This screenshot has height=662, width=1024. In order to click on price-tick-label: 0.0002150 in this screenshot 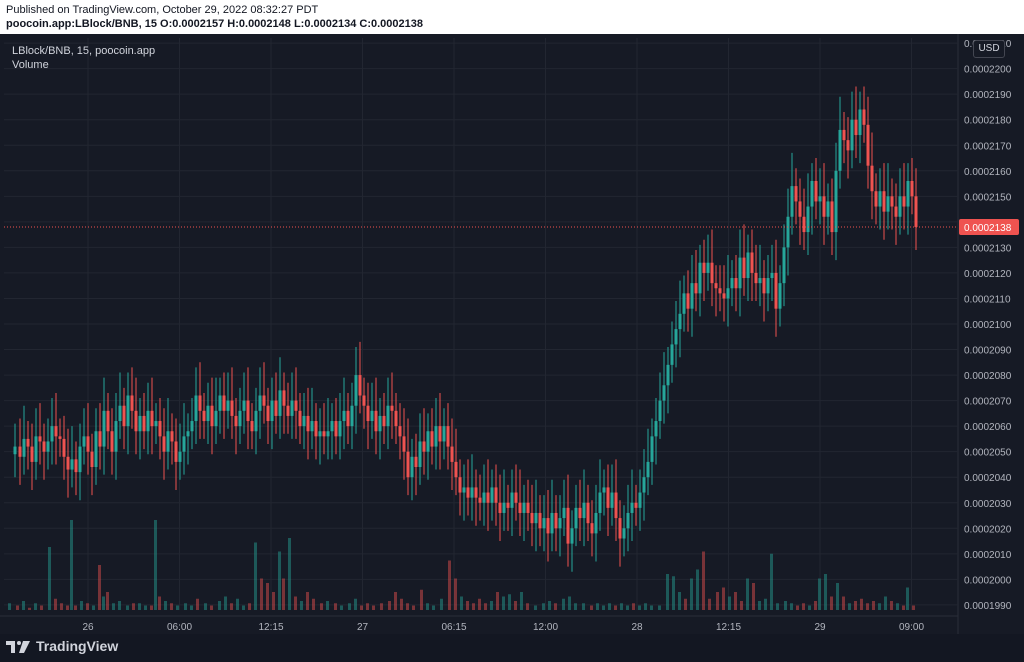, I will do `click(988, 197)`.